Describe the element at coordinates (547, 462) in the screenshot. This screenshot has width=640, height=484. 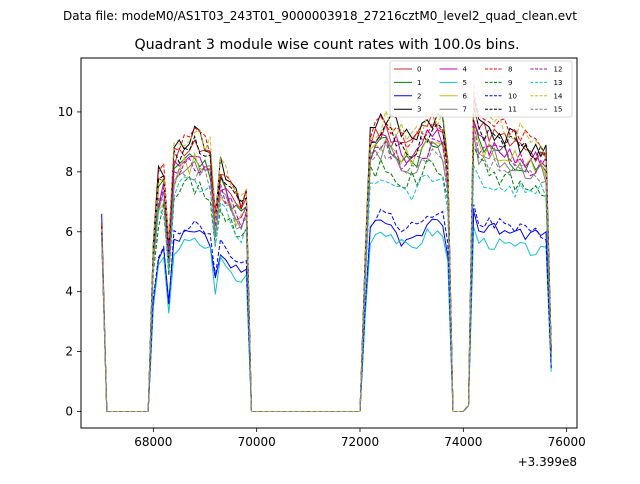
I see `x-offset-label: +3.399e8` at that location.